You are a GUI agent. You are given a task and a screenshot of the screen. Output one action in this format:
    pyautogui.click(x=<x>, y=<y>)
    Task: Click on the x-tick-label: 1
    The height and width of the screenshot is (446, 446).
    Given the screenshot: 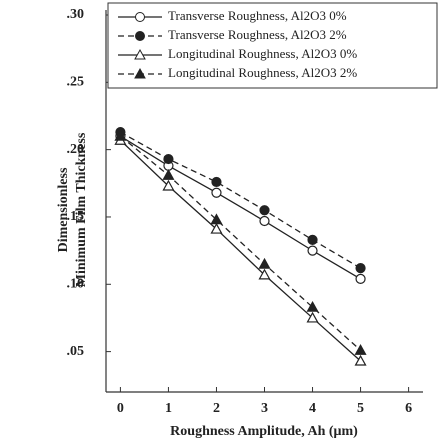 What is the action you would take?
    pyautogui.click(x=168, y=408)
    